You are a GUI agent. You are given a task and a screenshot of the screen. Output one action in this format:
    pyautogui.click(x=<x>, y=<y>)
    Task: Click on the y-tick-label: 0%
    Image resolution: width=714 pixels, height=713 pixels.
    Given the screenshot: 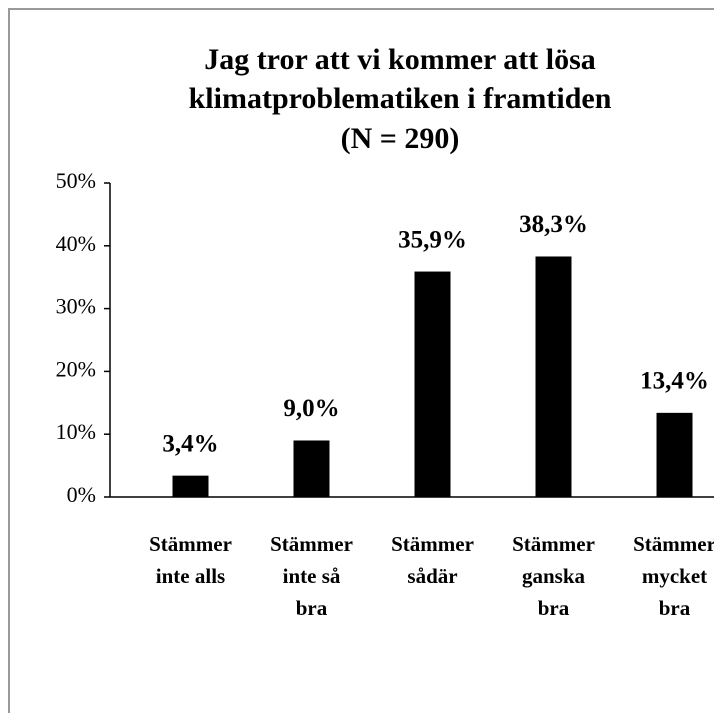 What is the action you would take?
    pyautogui.click(x=81, y=494)
    